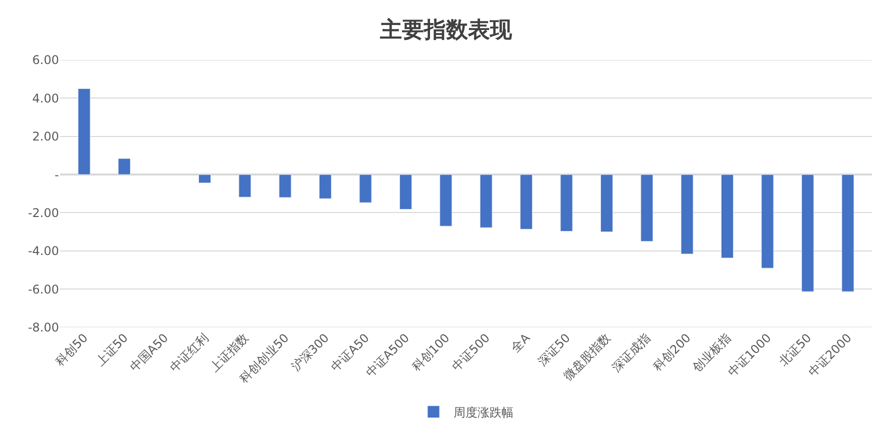 The width and height of the screenshot is (892, 435). What do you see at coordinates (446, 30) in the screenshot?
I see `chart-title: 主要指数表现` at bounding box center [446, 30].